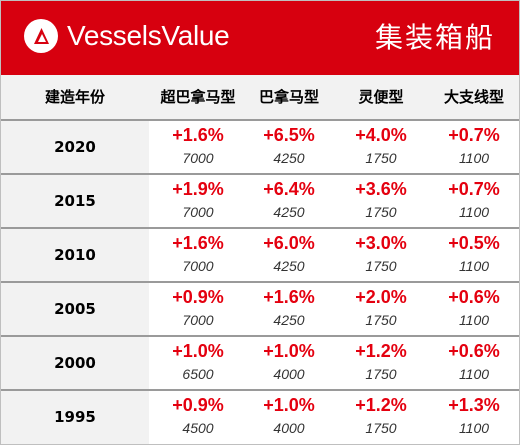 The image size is (520, 445). Describe the element at coordinates (74, 97) in the screenshot. I see `column-header-year: 建造年份` at that location.